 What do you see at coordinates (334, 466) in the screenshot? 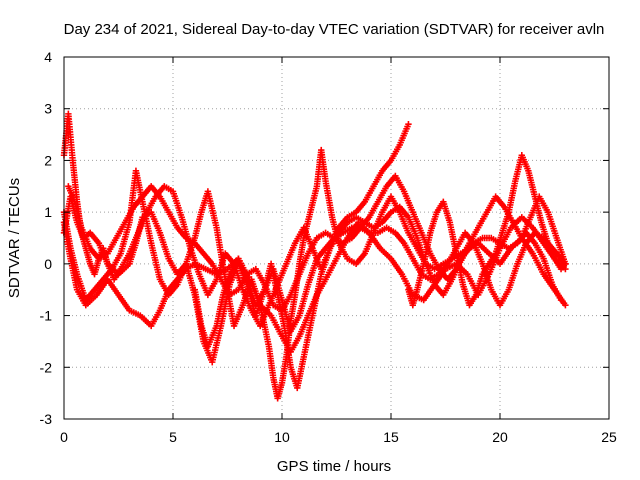
I see `x-axis-label: GPS time / hours` at bounding box center [334, 466].